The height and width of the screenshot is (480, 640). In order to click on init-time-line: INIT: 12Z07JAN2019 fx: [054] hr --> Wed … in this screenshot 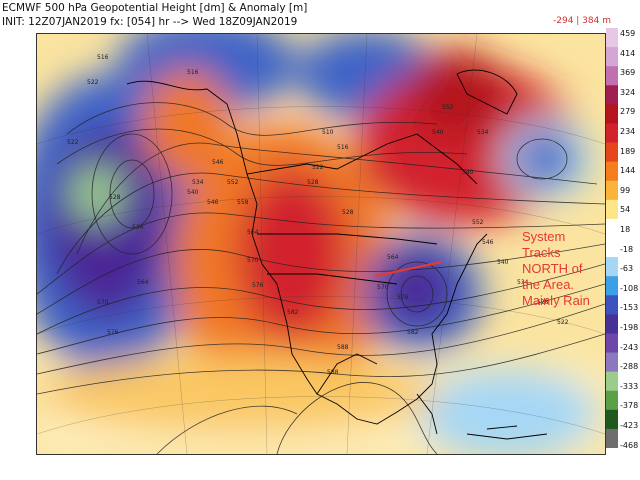, I will do `click(150, 22)`.